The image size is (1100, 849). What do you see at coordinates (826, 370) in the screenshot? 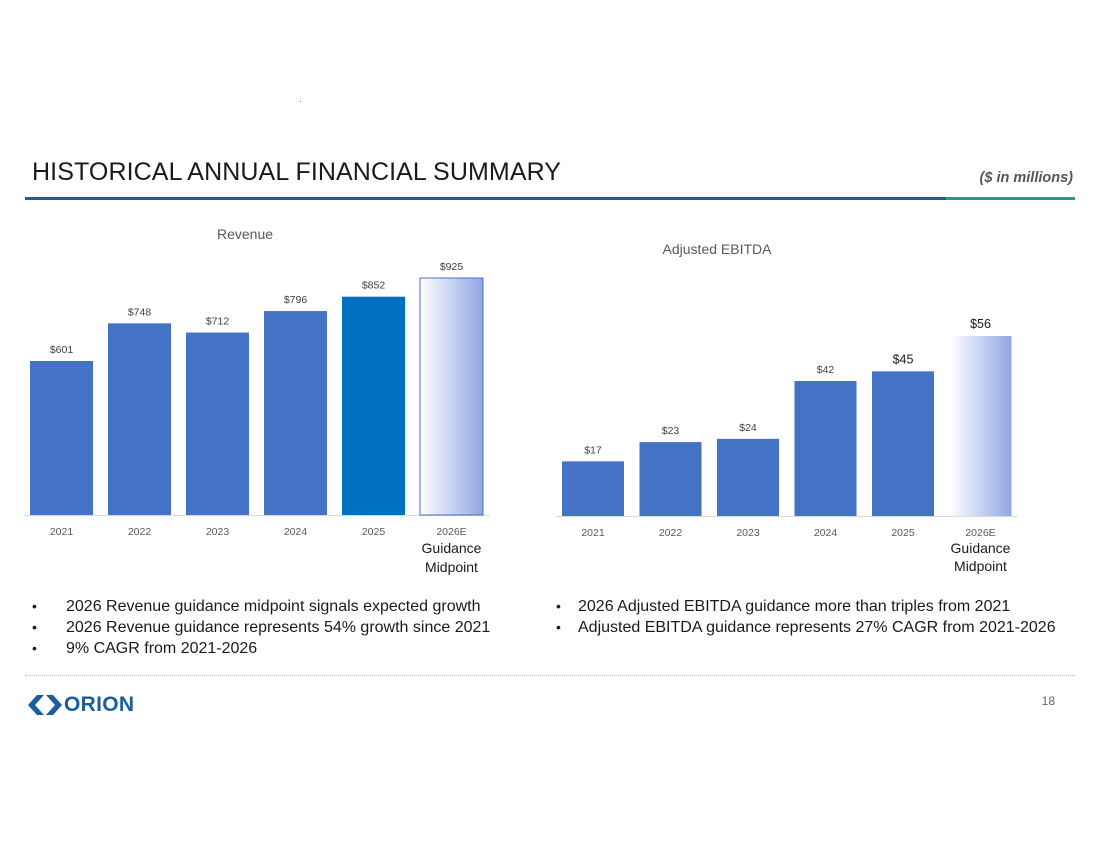
I see `data-label: $42` at bounding box center [826, 370].